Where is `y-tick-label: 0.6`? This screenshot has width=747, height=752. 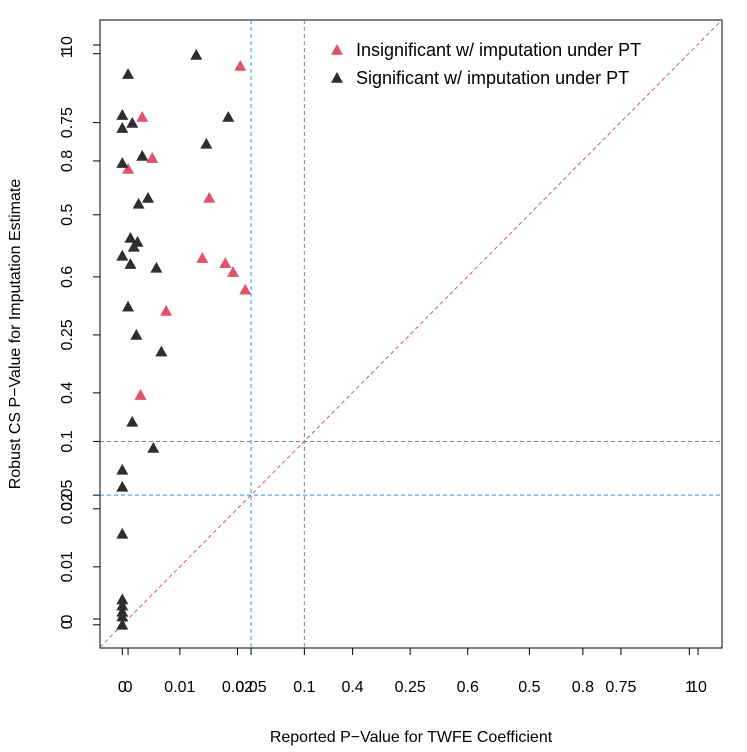 y-tick-label: 0.6 is located at coordinates (67, 277).